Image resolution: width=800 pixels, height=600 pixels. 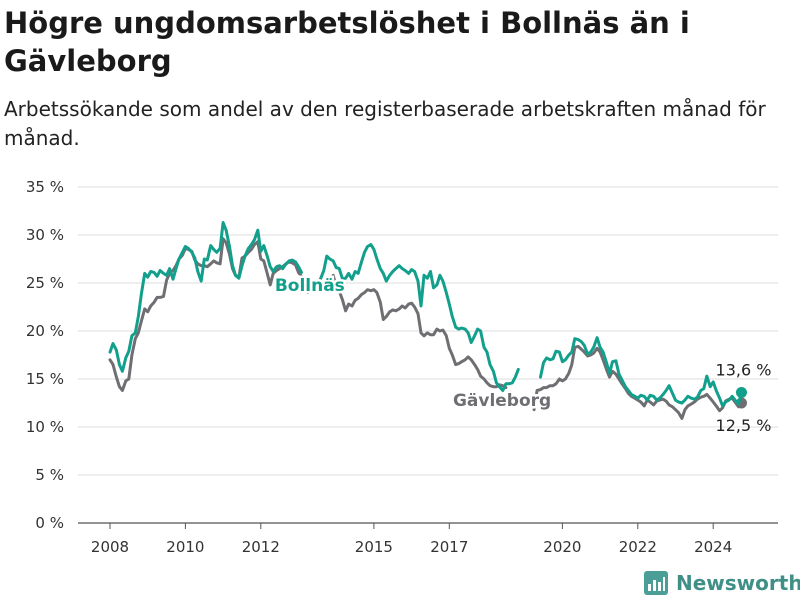 I want to click on x-axis: 2008 2010 2012 2015 2017 2020 2022 2024, so click(x=411, y=539).